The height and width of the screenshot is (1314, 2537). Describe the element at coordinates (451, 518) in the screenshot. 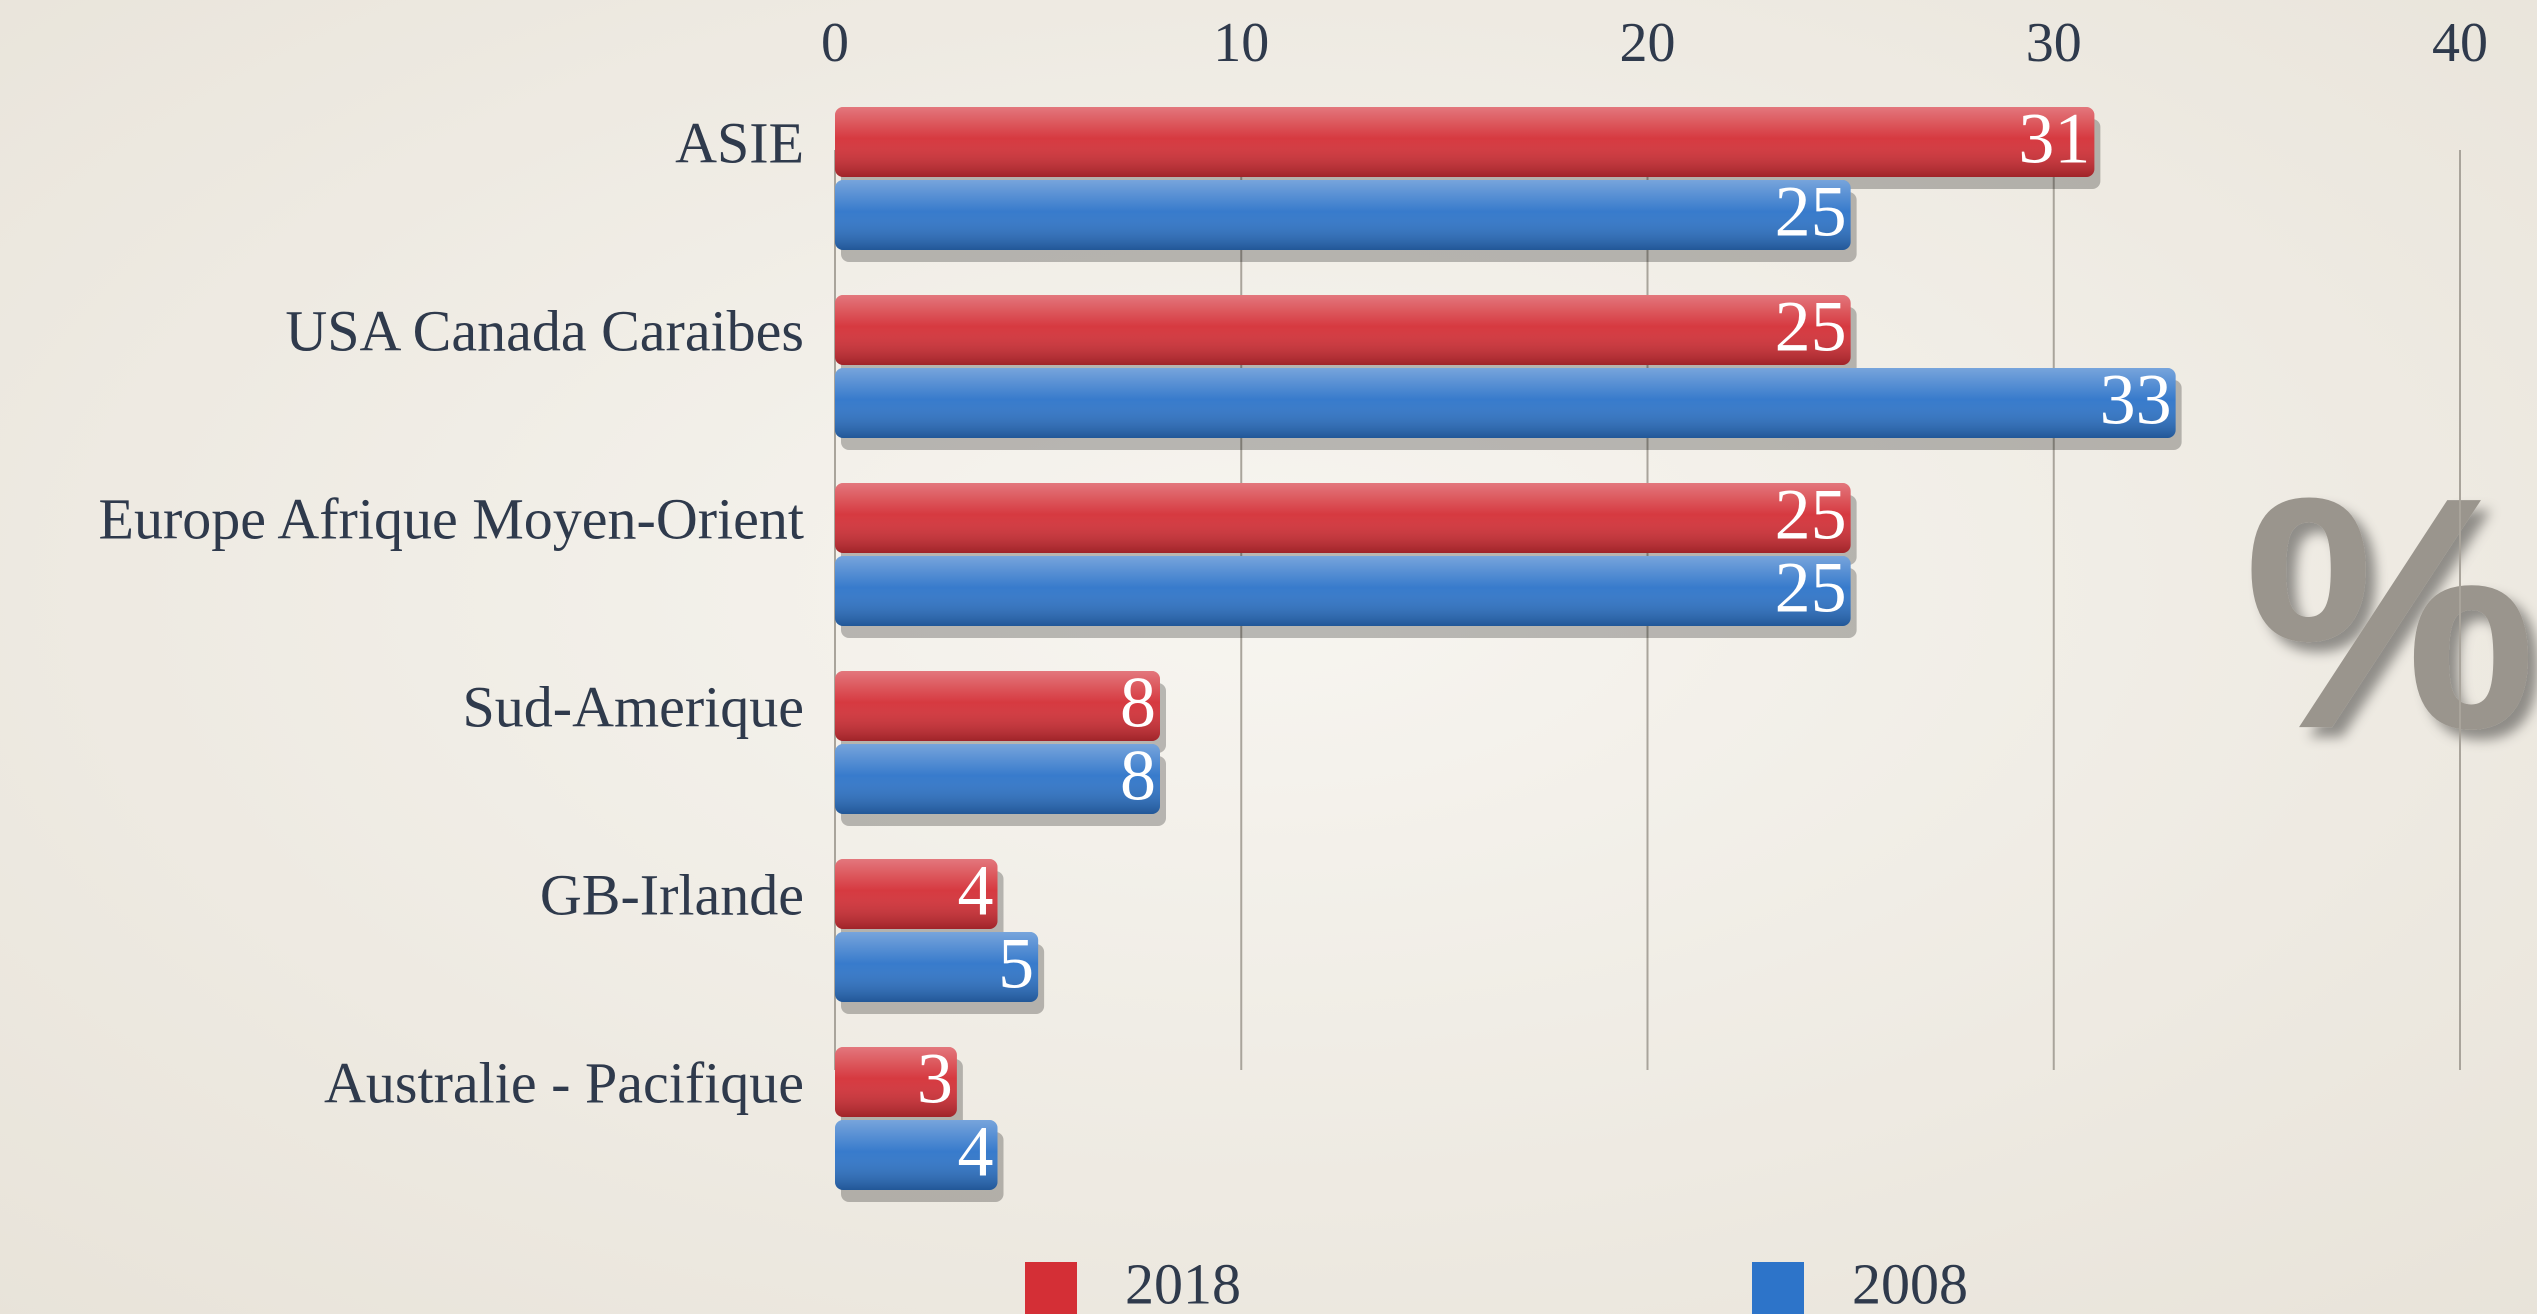

I see `category-label: Europe Afrique Moyen-Orient` at that location.